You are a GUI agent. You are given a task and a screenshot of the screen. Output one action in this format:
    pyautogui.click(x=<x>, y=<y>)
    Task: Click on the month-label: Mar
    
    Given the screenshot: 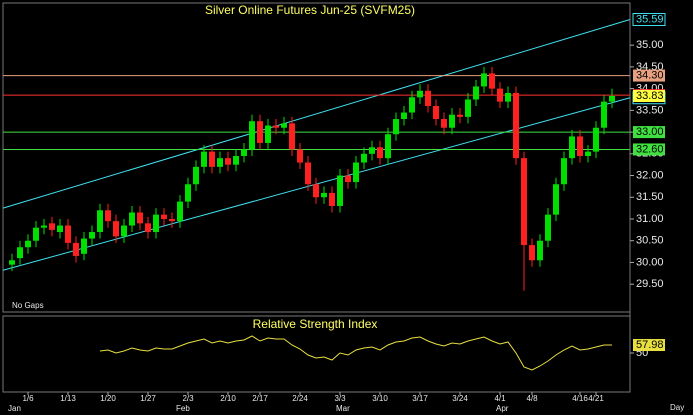 What is the action you would take?
    pyautogui.click(x=343, y=408)
    